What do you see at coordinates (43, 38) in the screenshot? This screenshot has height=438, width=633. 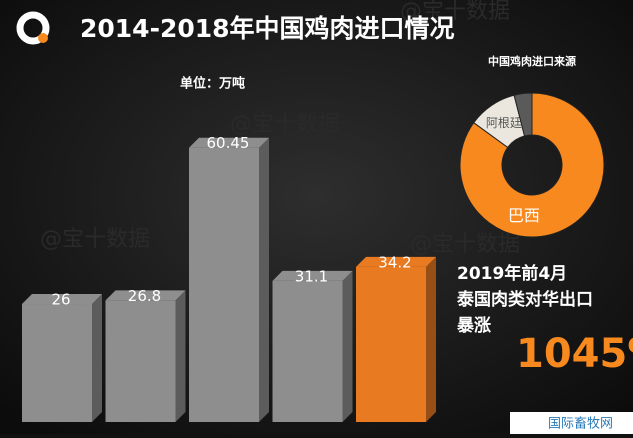 I see `logo-dot` at bounding box center [43, 38].